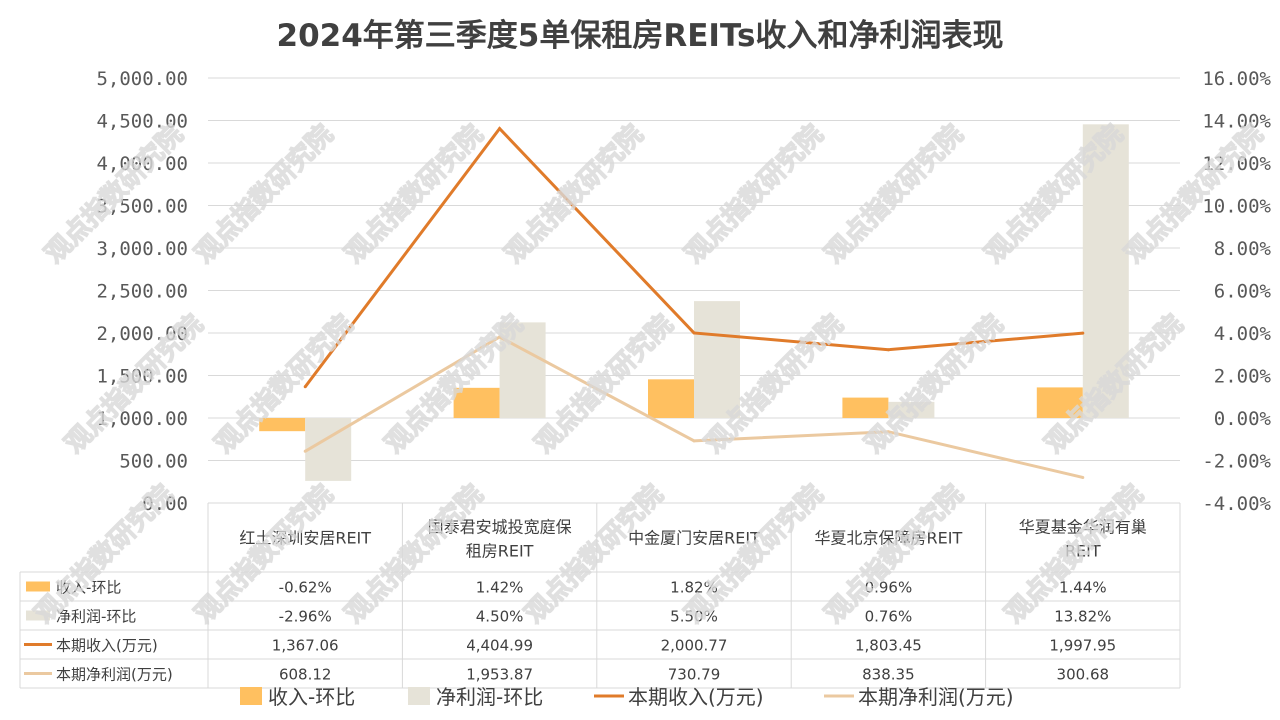  What do you see at coordinates (96, 617) in the screenshot?
I see `table-series-name: 净利润-环比` at bounding box center [96, 617].